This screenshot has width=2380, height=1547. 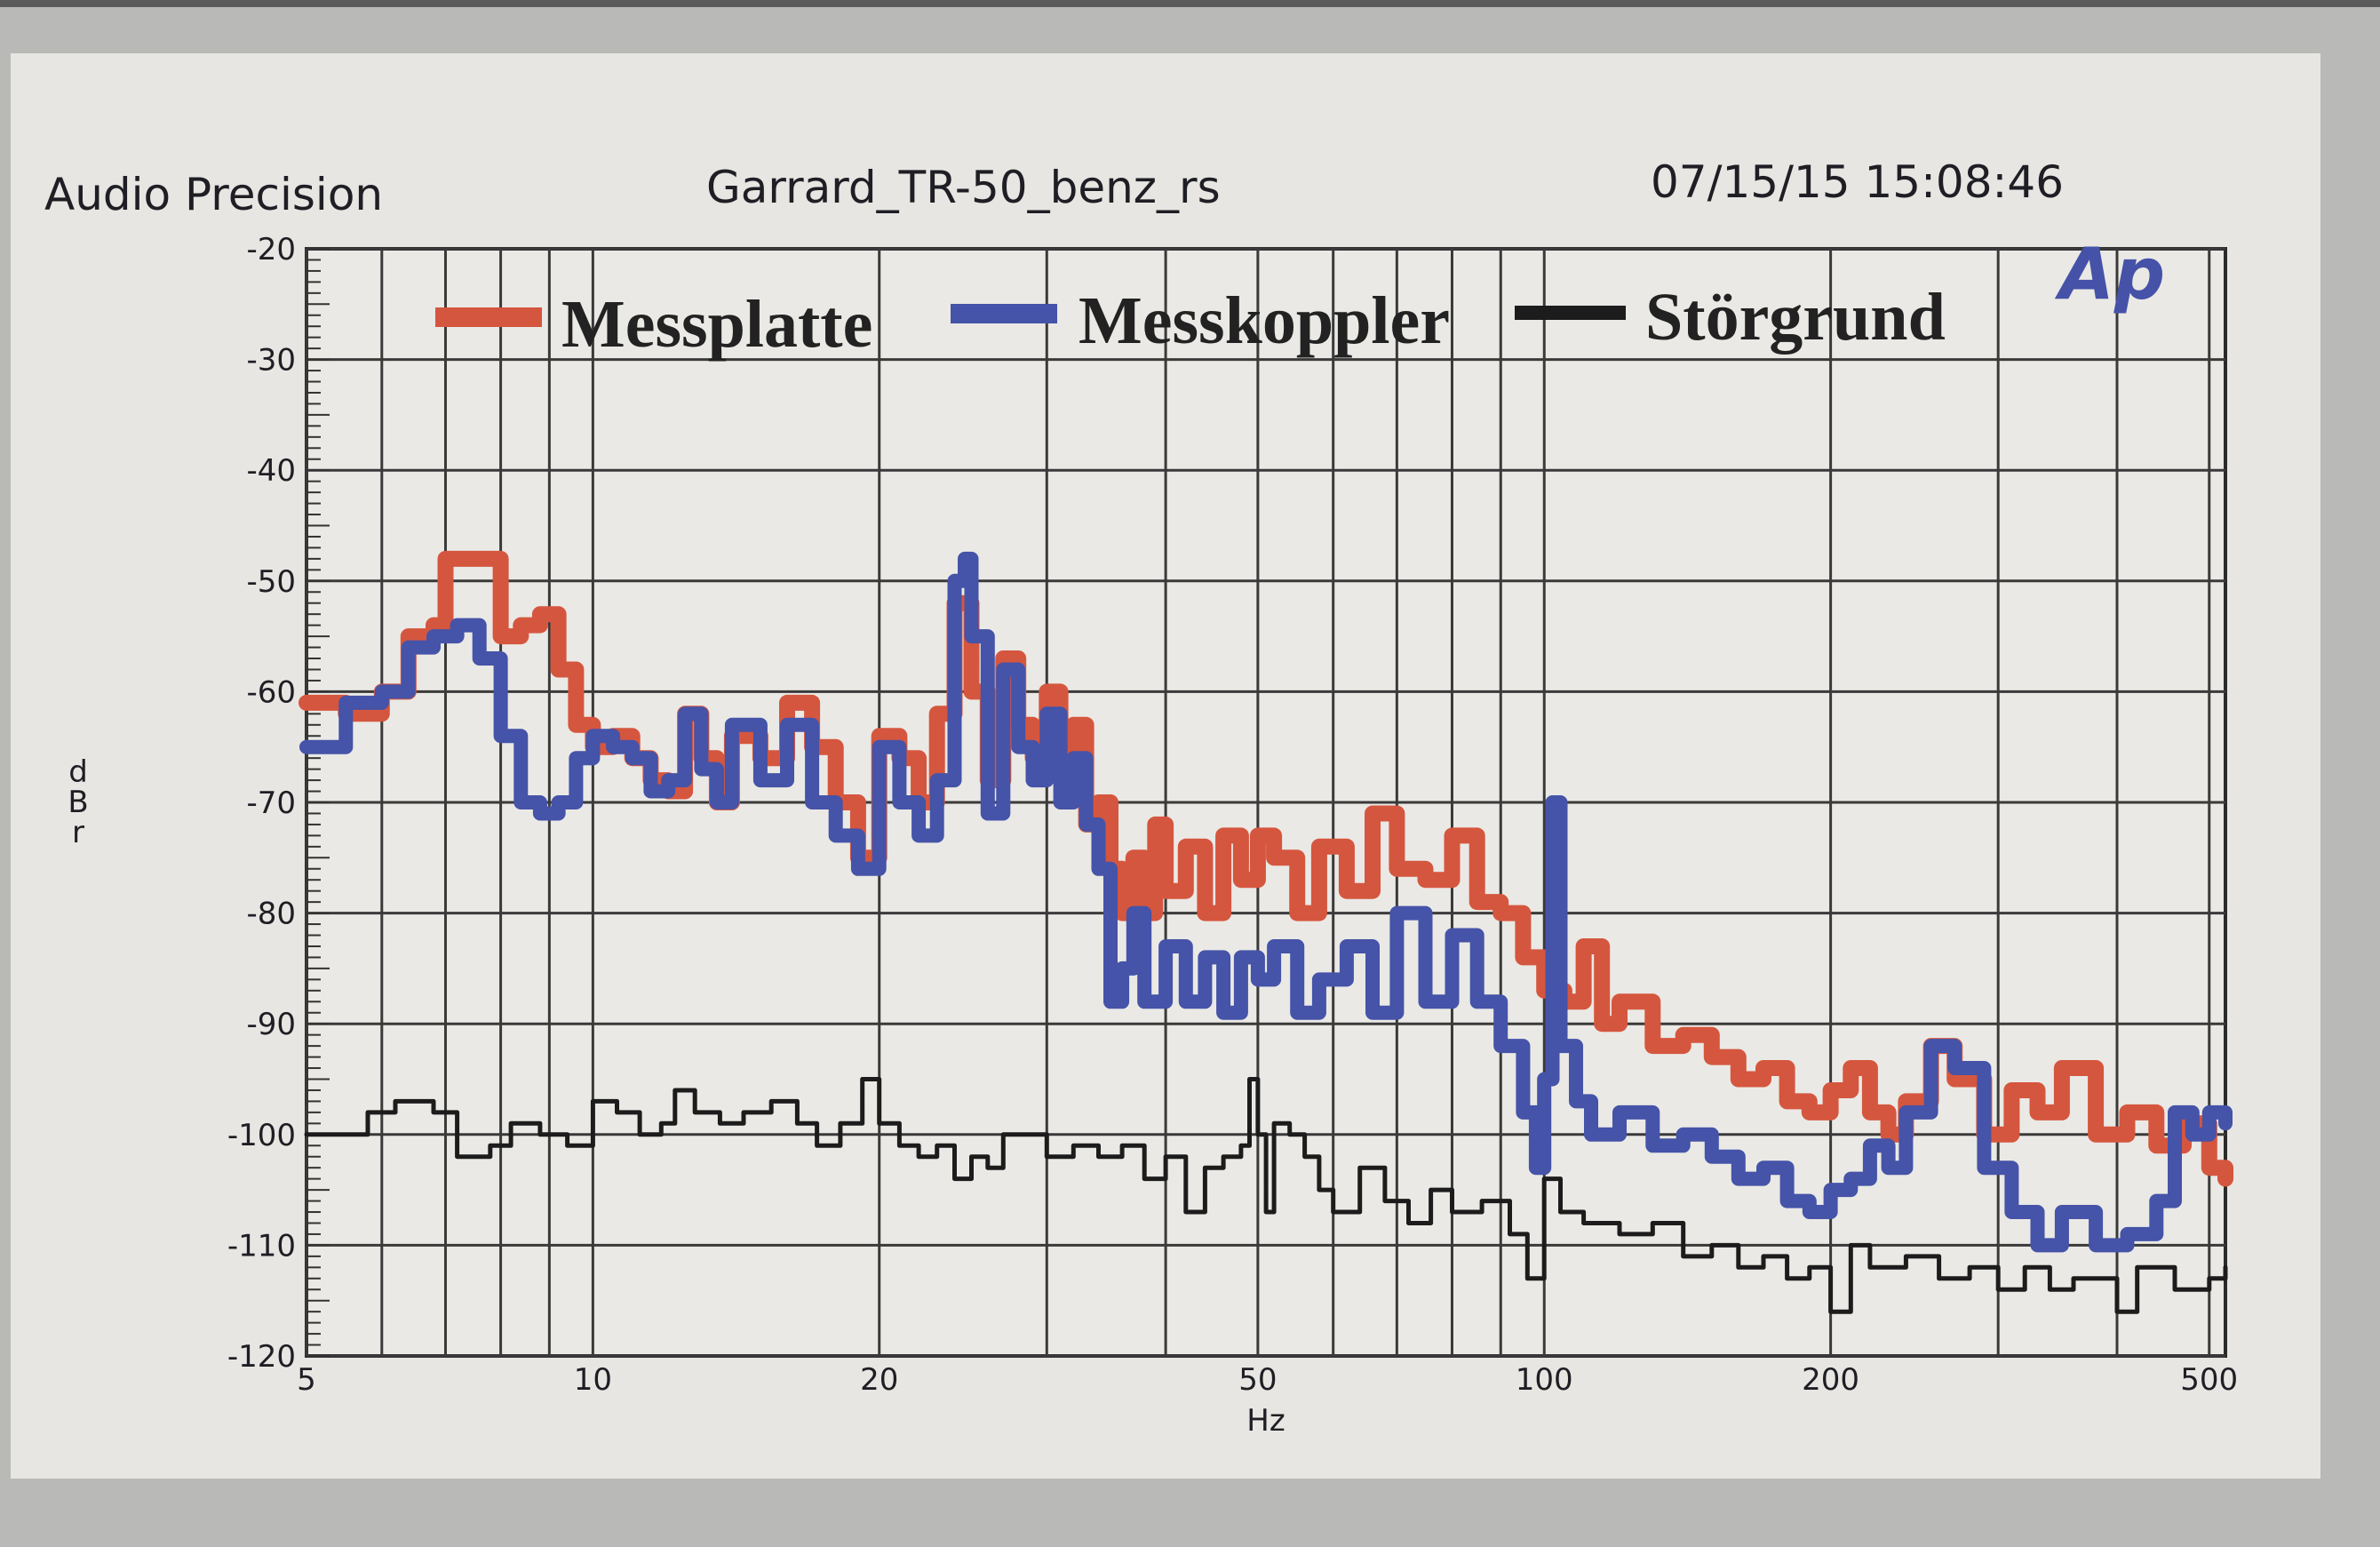 What do you see at coordinates (1257, 1380) in the screenshot?
I see `x-tick-label: 50` at bounding box center [1257, 1380].